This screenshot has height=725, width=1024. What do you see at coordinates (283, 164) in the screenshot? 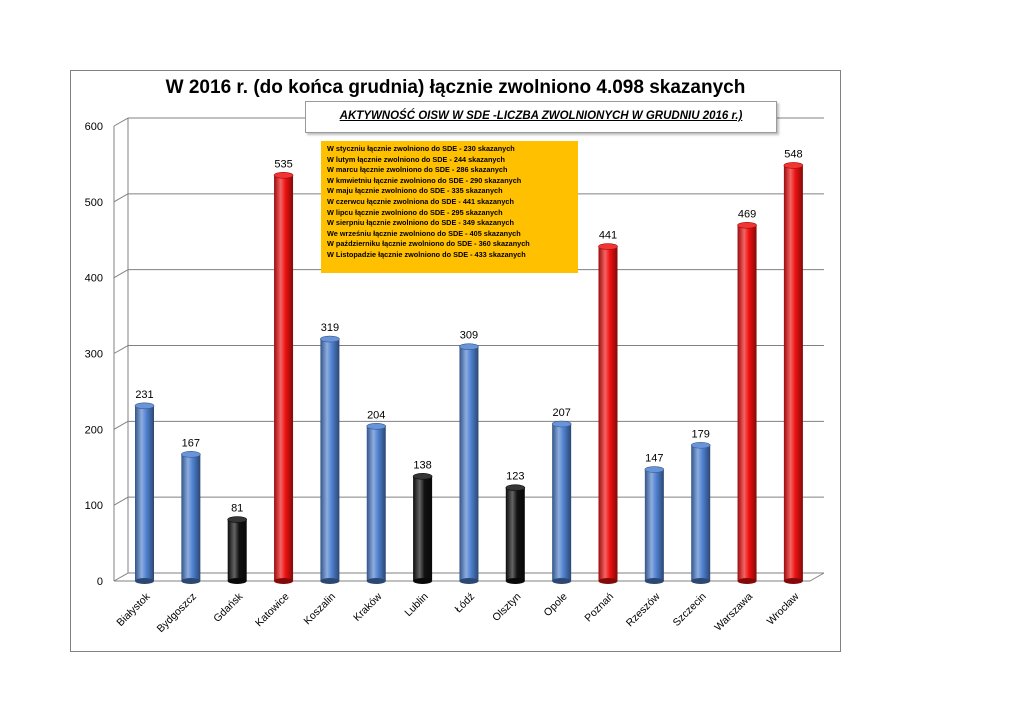
I see `bar-value-label: 535` at bounding box center [283, 164].